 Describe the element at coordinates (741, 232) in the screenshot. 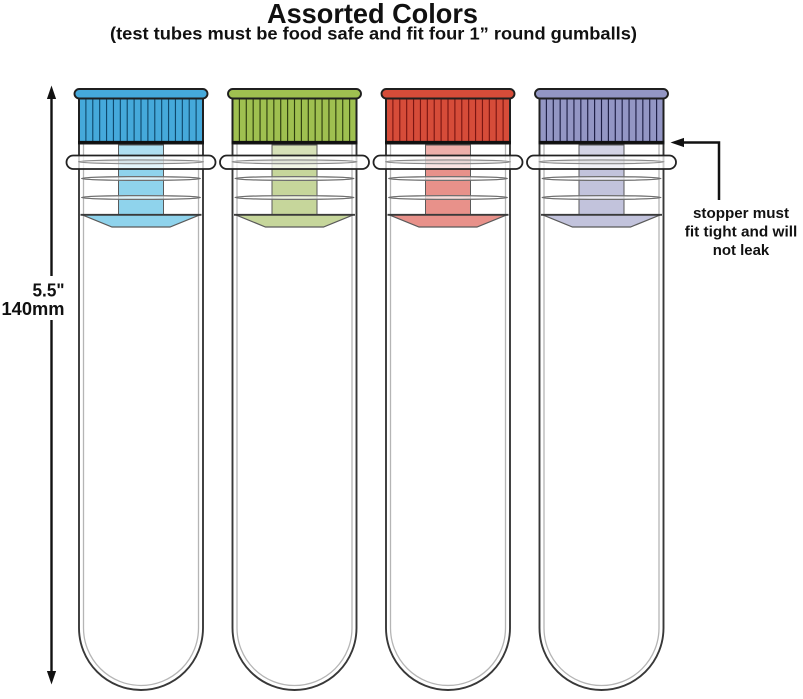

I see `svg-text: fit tight and will` at that location.